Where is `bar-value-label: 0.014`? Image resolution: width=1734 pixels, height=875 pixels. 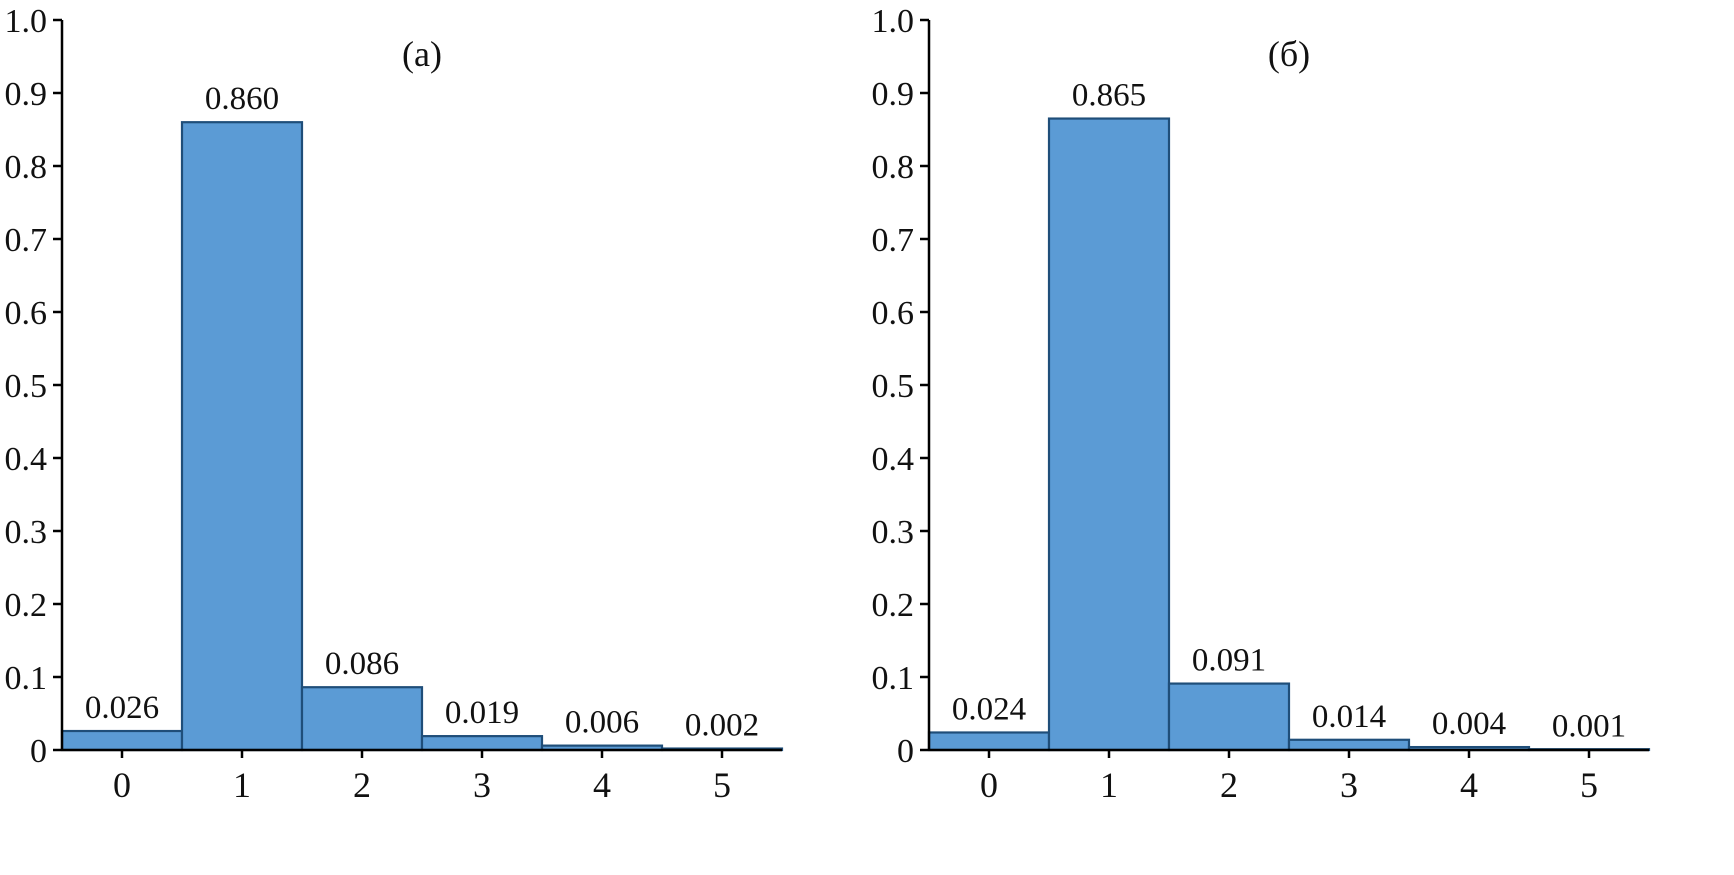 bar-value-label: 0.014 is located at coordinates (1349, 717).